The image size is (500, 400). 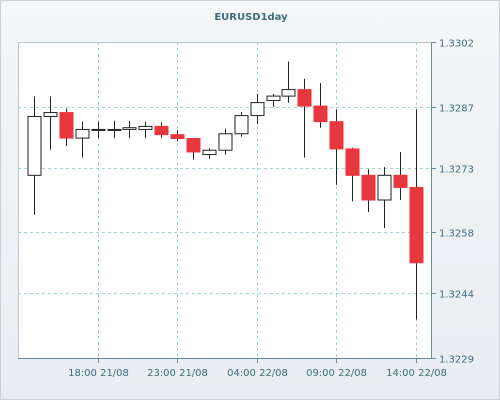 What do you see at coordinates (456, 109) in the screenshot?
I see `y-tick-label: 1.3287` at bounding box center [456, 109].